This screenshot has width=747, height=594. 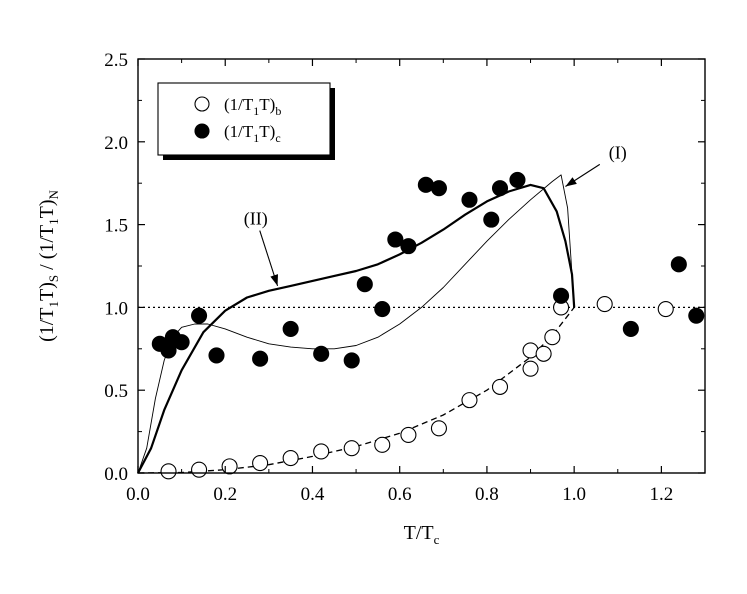 I want to click on y-axis-title-part-1: 1, so click(x=53, y=304).